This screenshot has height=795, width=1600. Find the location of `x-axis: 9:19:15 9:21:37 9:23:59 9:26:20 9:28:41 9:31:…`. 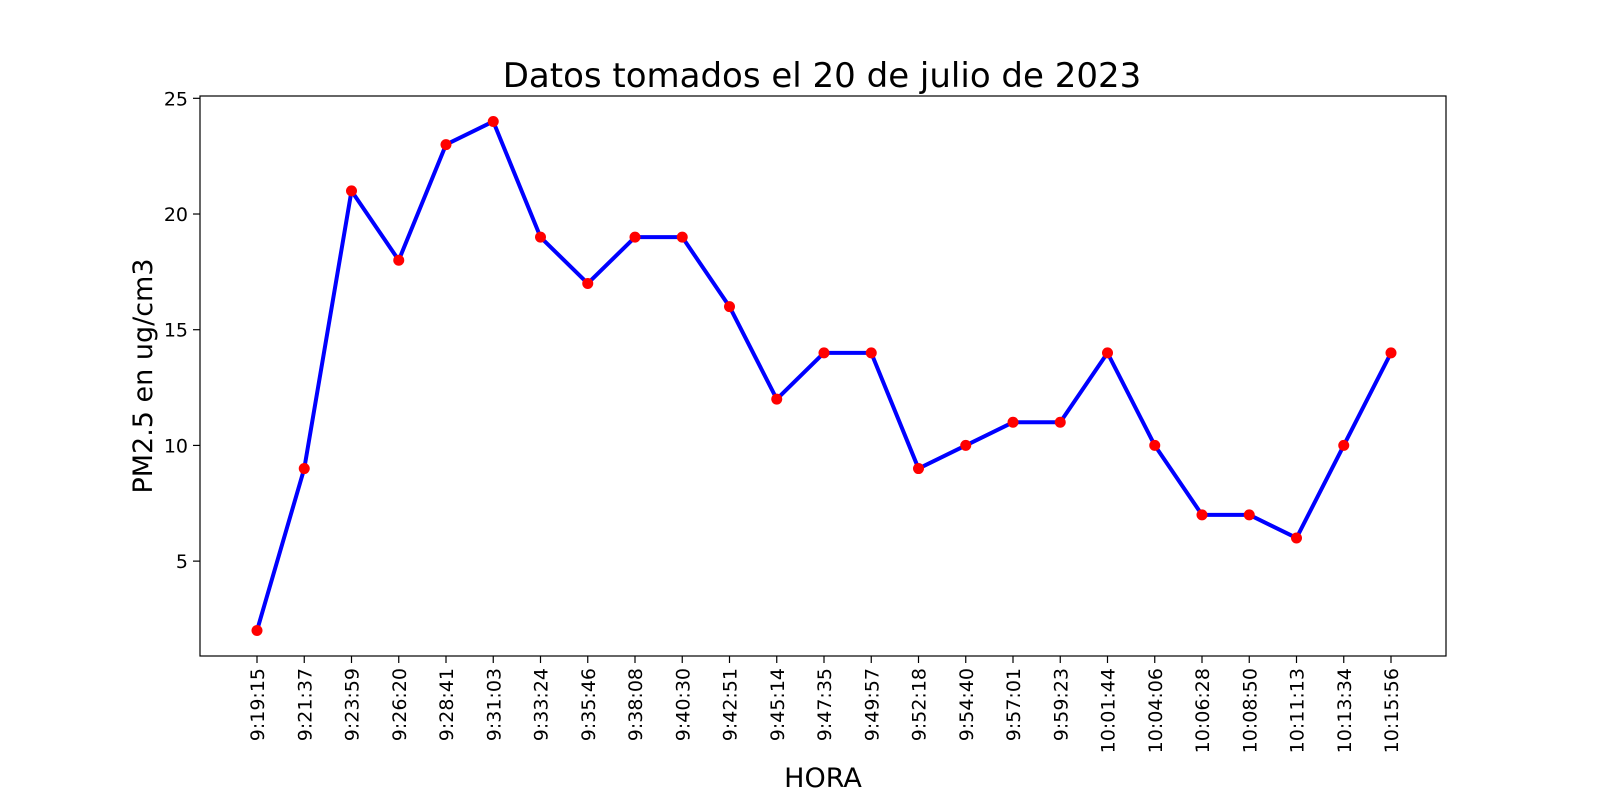

x-axis: 9:19:15 9:21:37 9:23:59 9:26:20 9:28:41 9:31:… is located at coordinates (825, 704).